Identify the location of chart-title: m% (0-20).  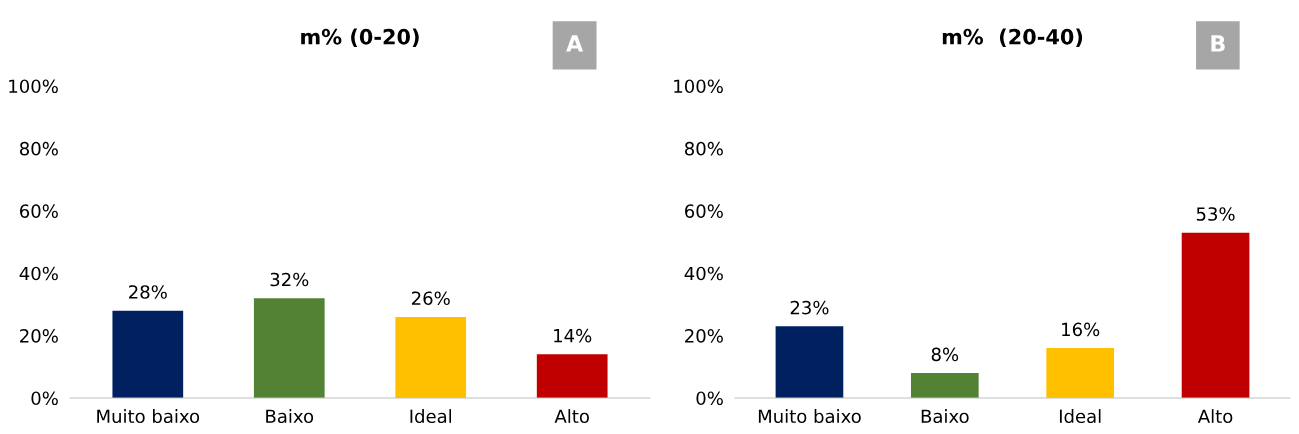
(360, 38).